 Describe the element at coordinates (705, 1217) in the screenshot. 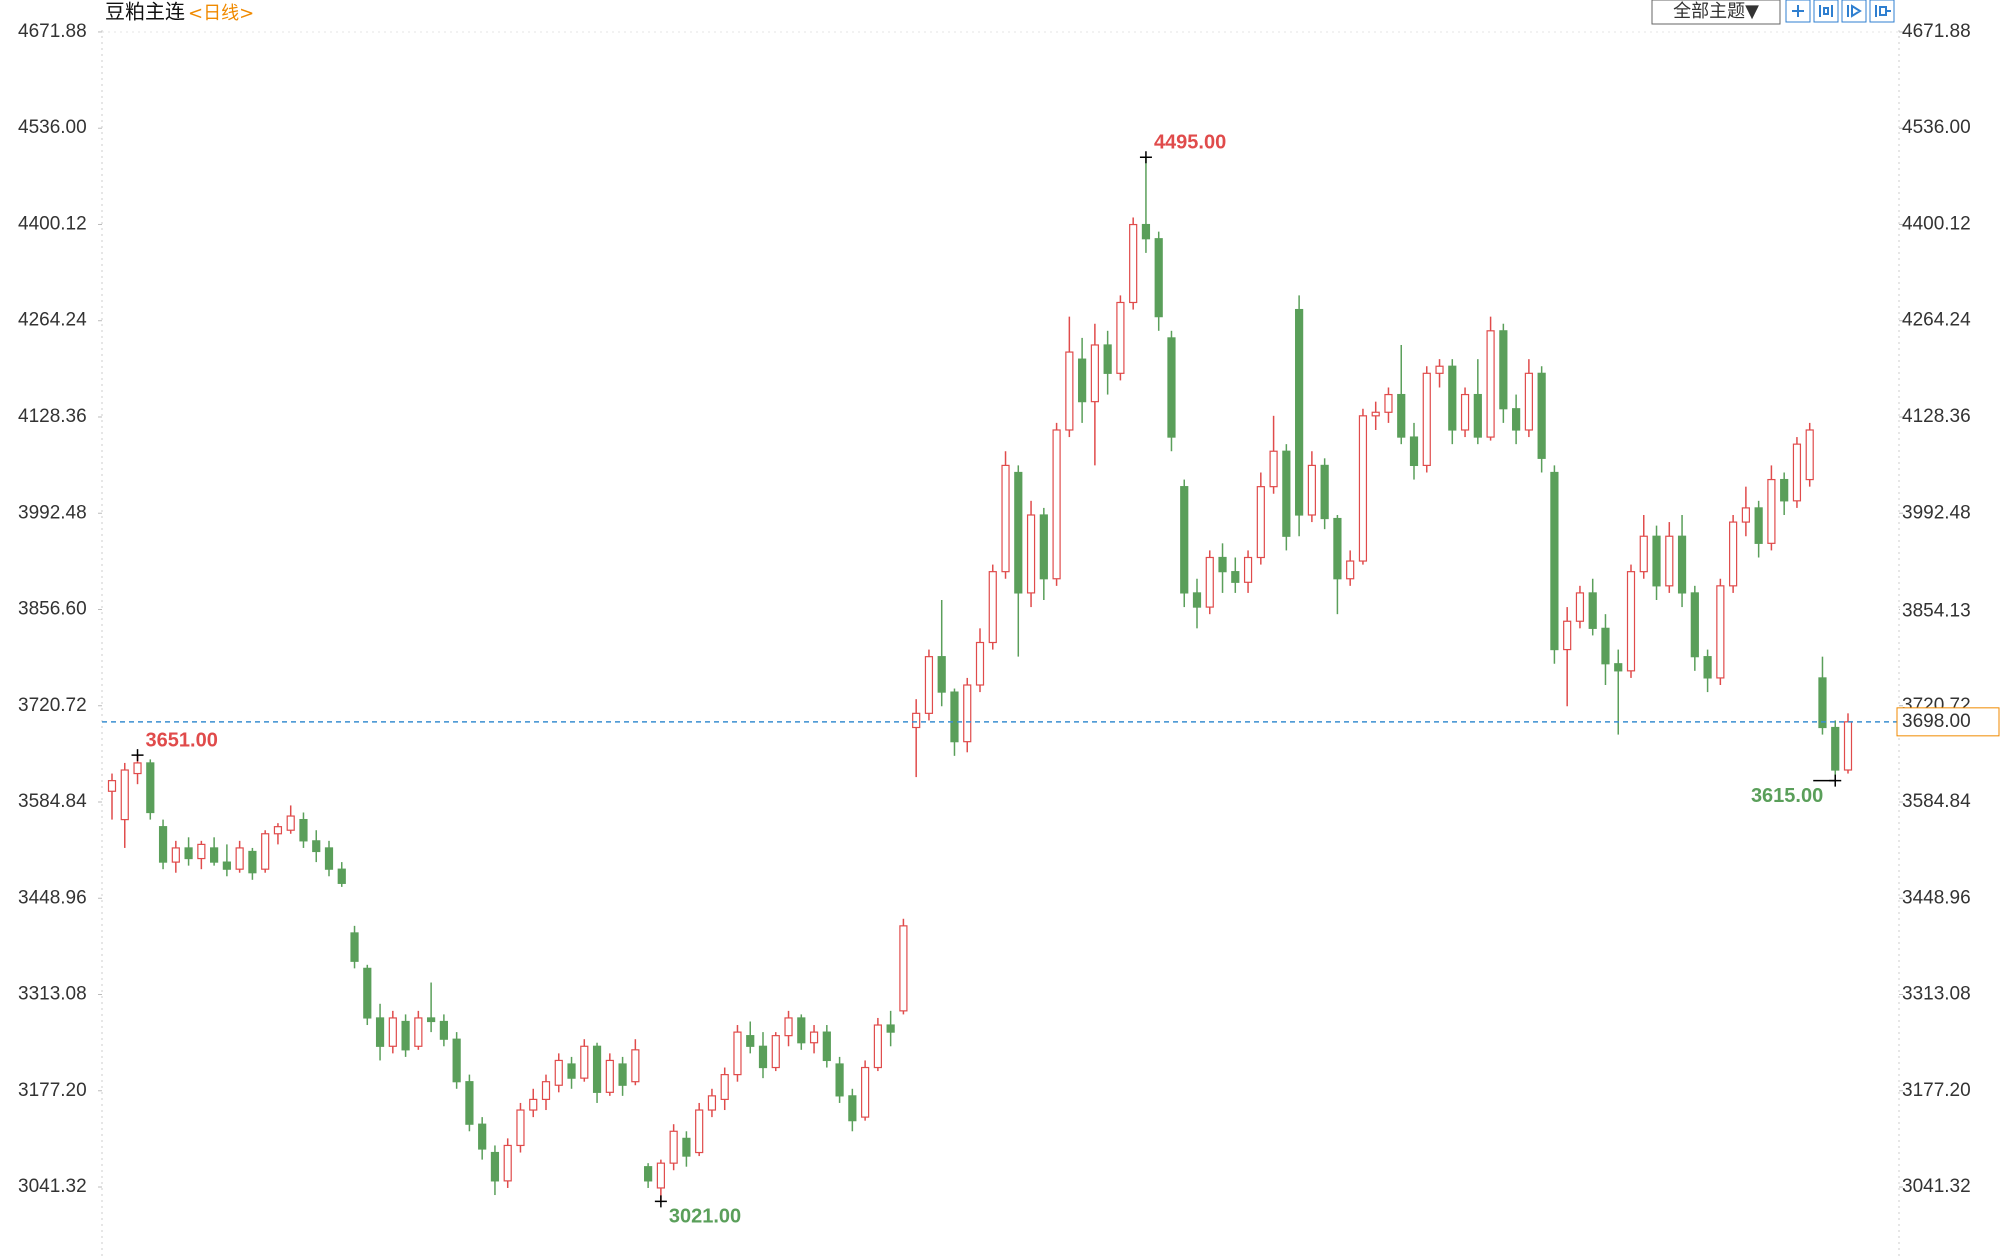

I see `annotation-label: 3021.00` at that location.